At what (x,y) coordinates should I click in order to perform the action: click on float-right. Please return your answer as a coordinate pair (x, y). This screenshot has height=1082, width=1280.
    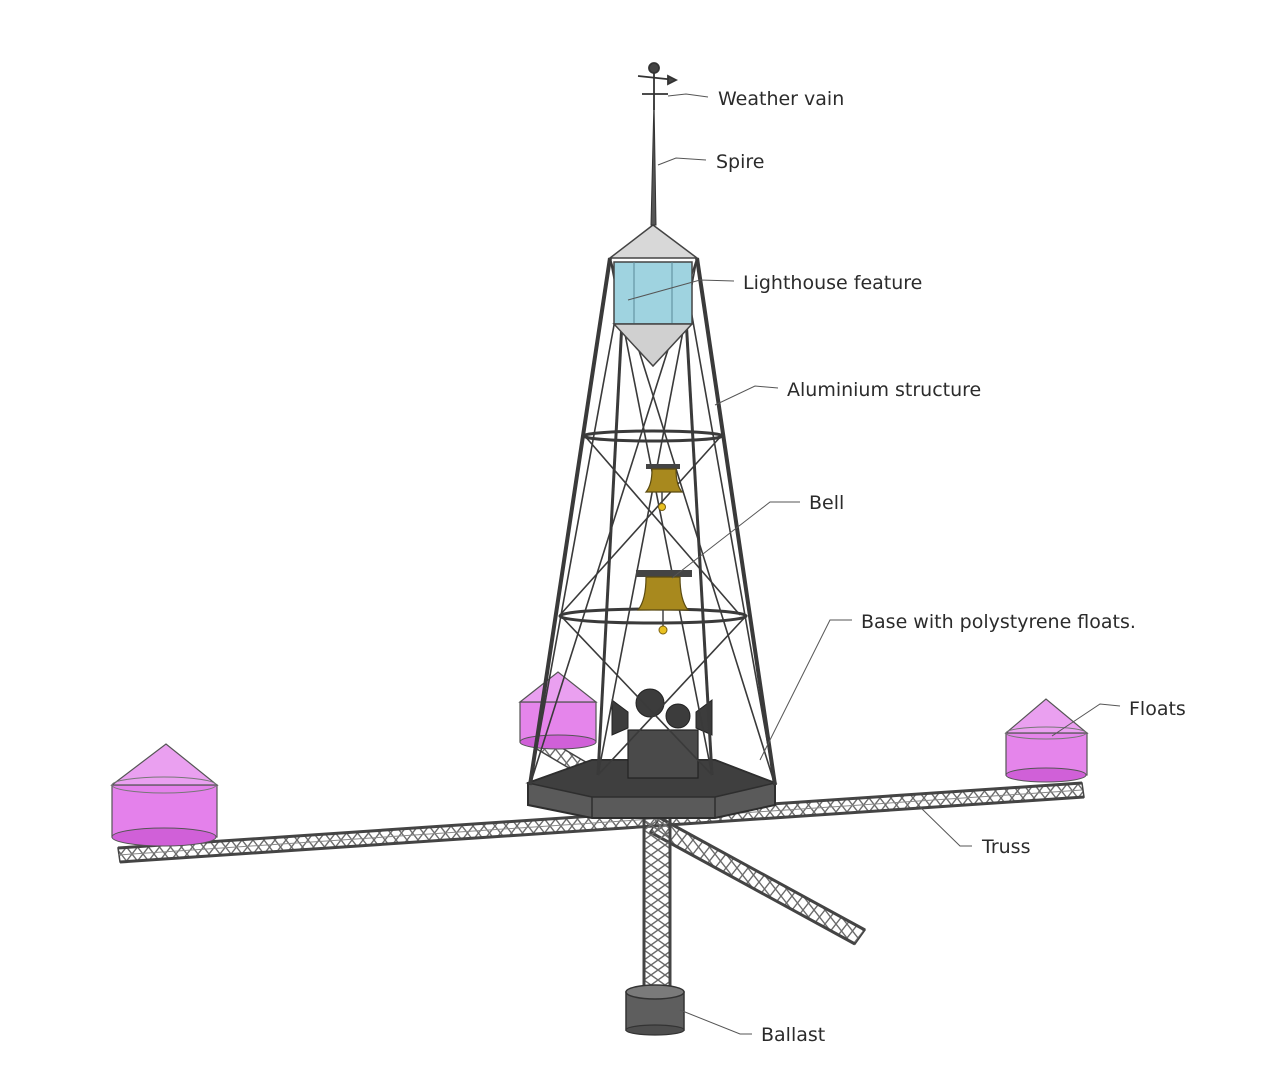
    Looking at the image, I should click on (1046, 740).